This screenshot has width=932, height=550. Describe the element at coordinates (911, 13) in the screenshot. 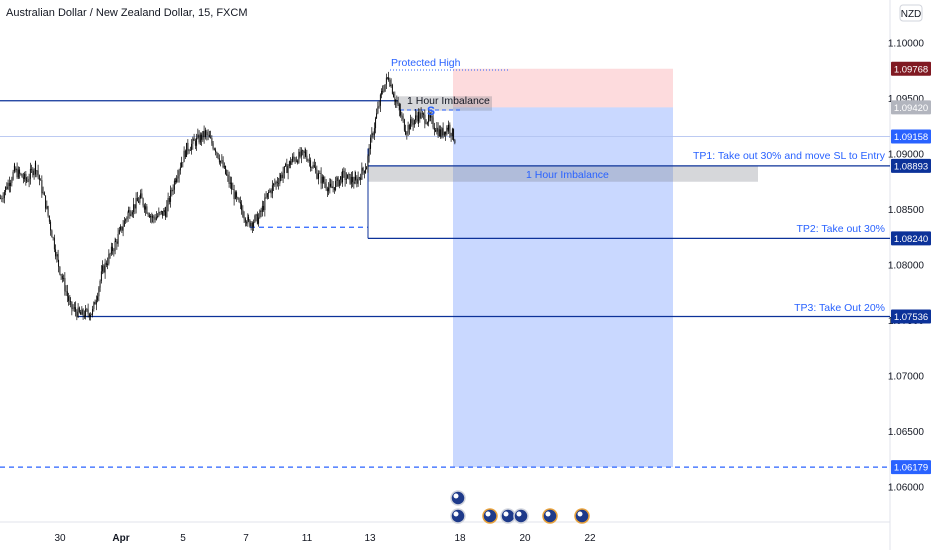

I see `currency-badge` at that location.